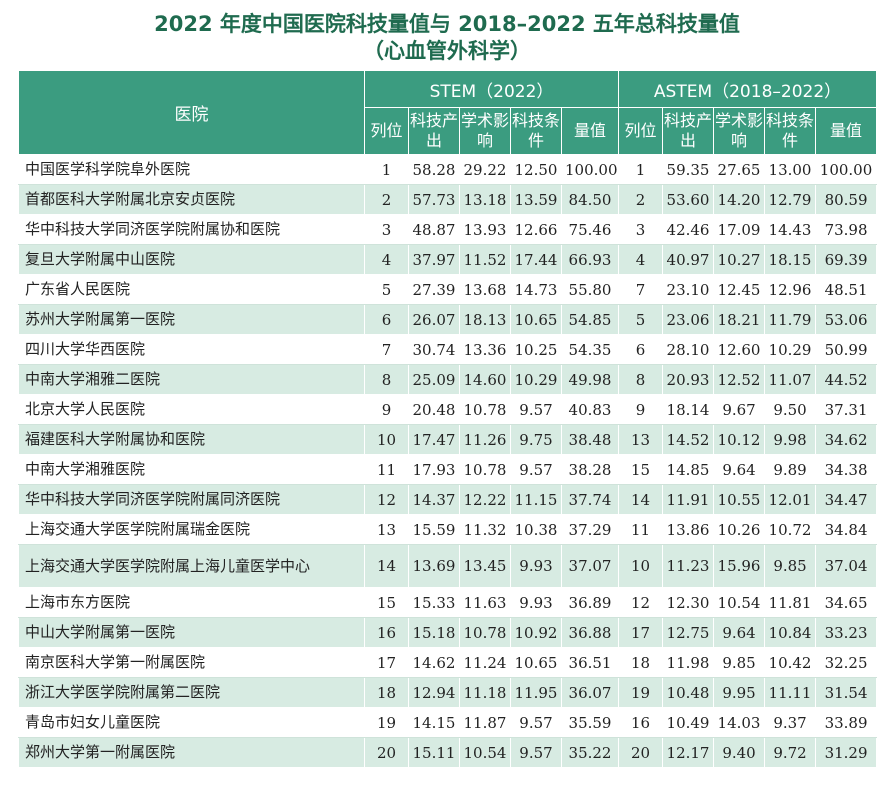  I want to click on astem-cell: 10.26, so click(739, 529).